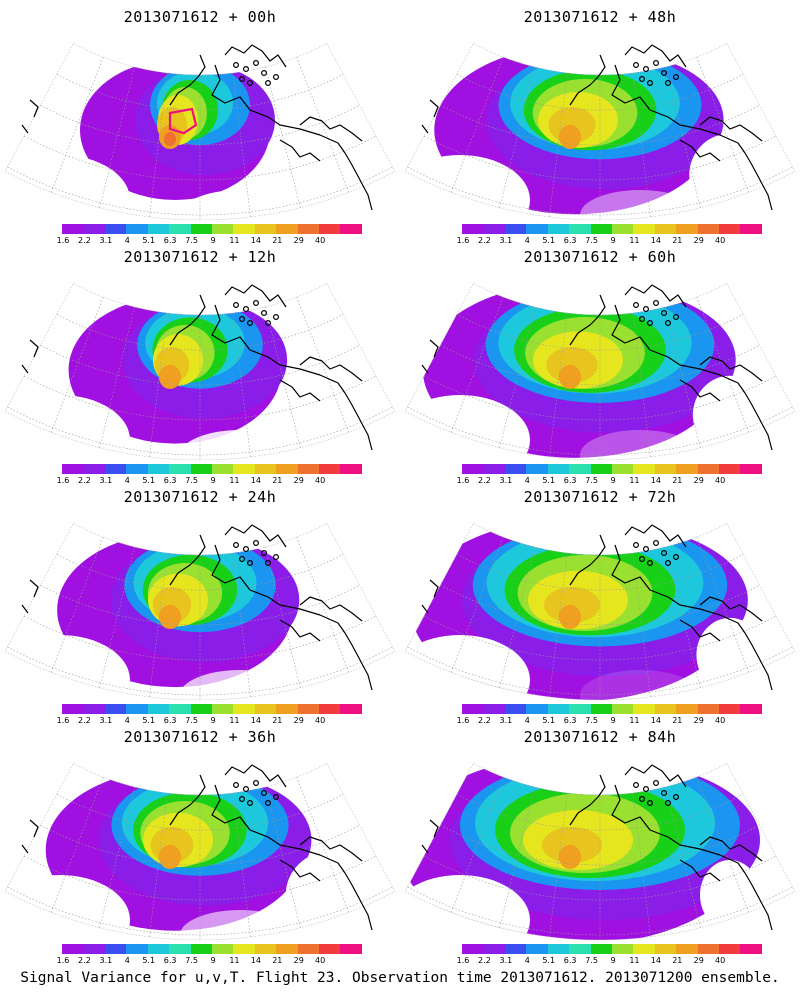 The image size is (800, 1000). I want to click on panel-title: 2013071612 + 72h, so click(600, 497).